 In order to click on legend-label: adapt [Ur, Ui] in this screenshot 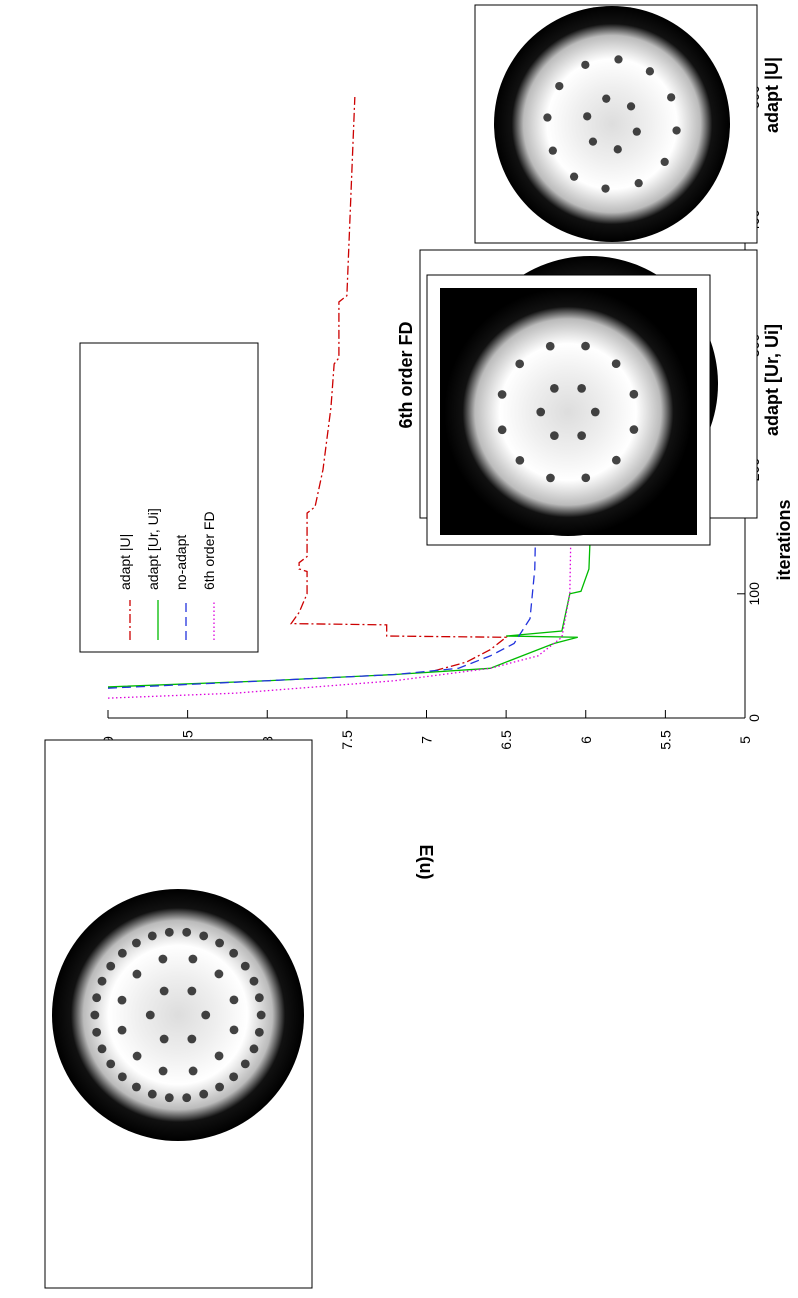, I will do `click(153, 549)`.